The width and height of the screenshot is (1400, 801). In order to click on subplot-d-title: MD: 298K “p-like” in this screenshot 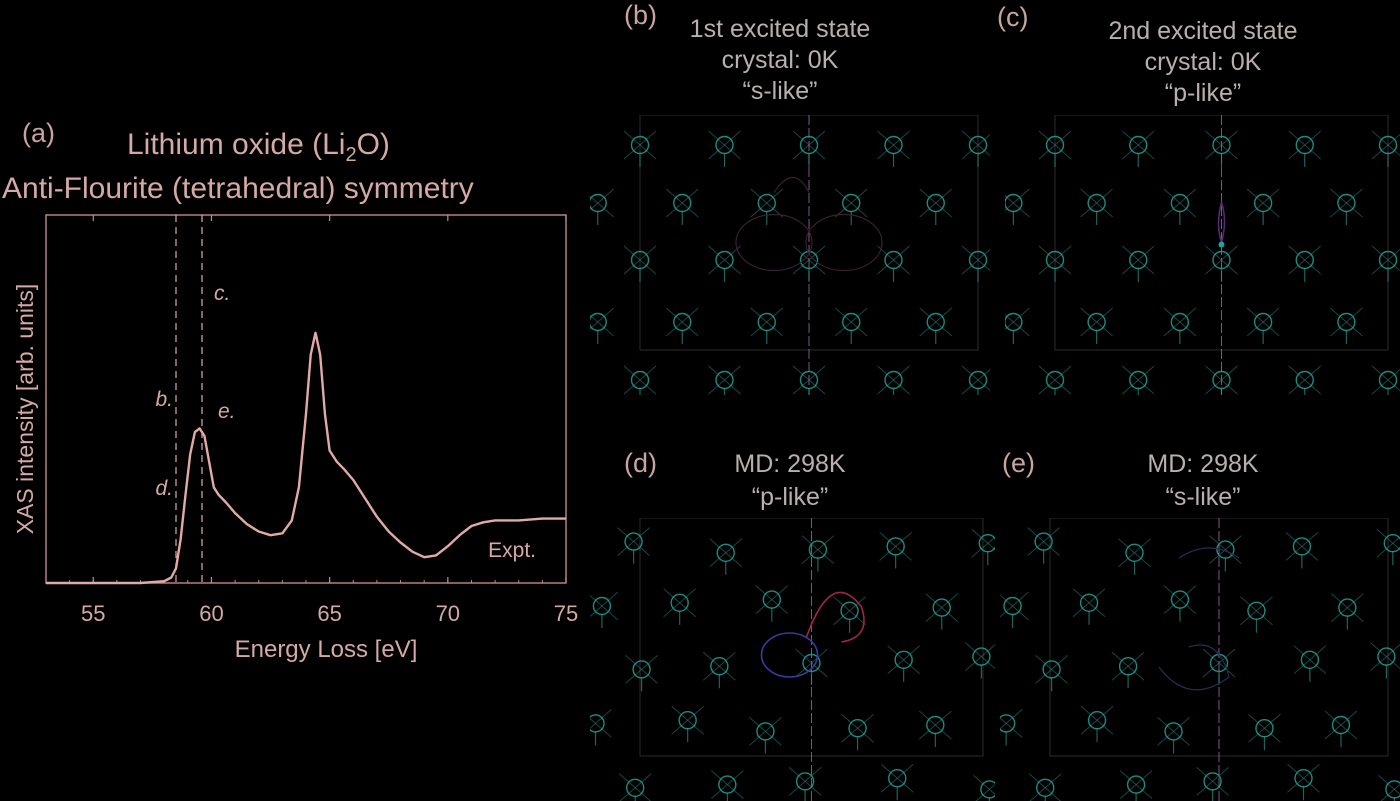, I will do `click(790, 481)`.